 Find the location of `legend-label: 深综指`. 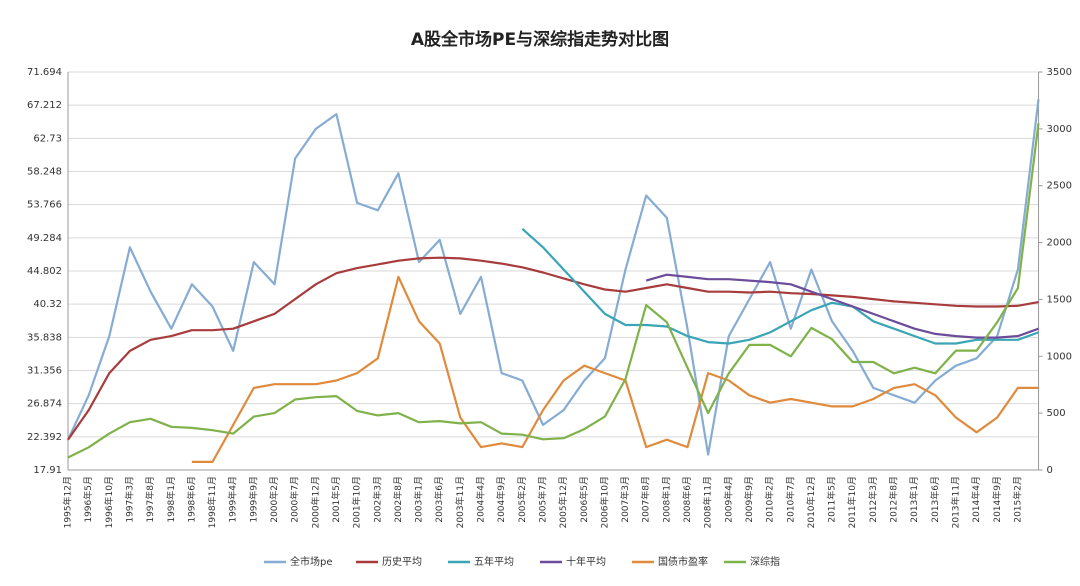

legend-label: 深综指 is located at coordinates (765, 561).